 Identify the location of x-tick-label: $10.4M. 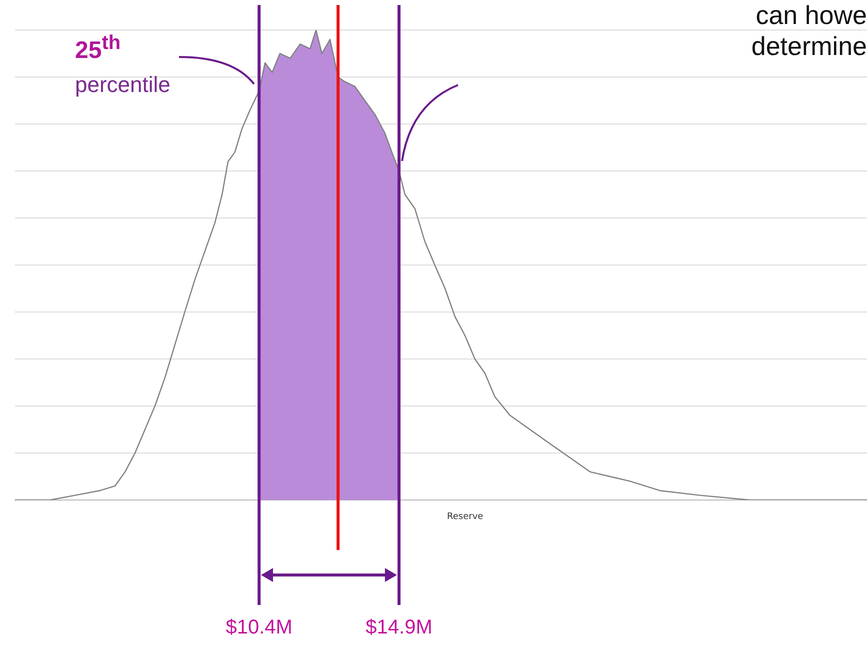
(259, 627).